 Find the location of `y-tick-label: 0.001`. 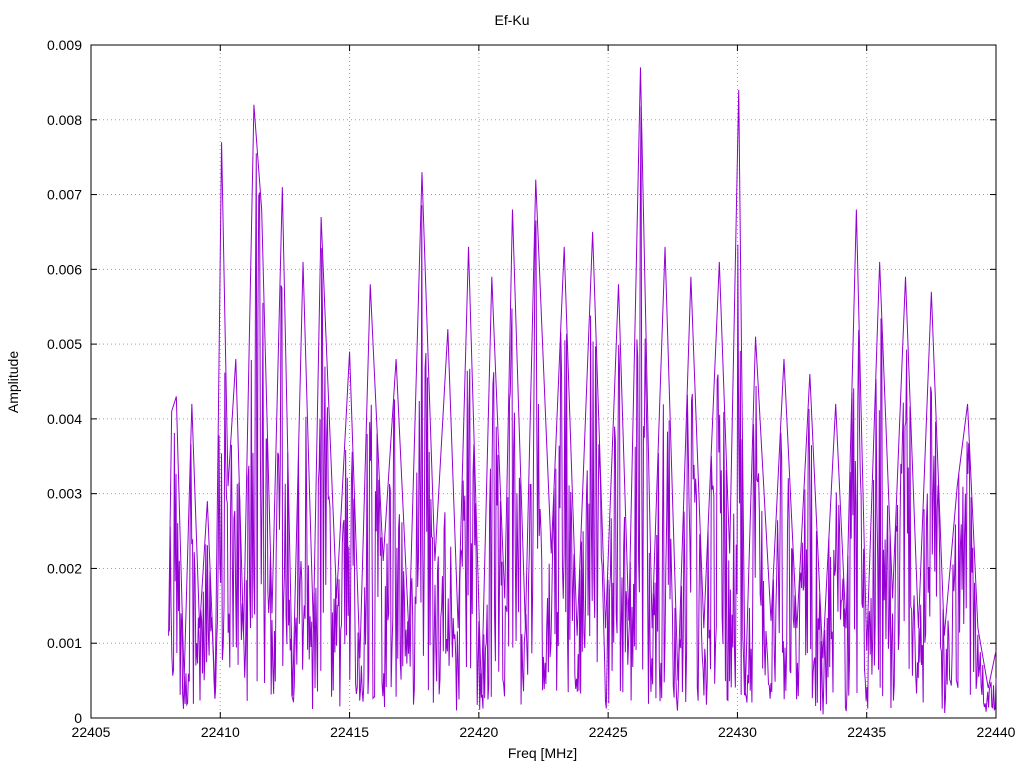

y-tick-label: 0.001 is located at coordinates (64, 643).